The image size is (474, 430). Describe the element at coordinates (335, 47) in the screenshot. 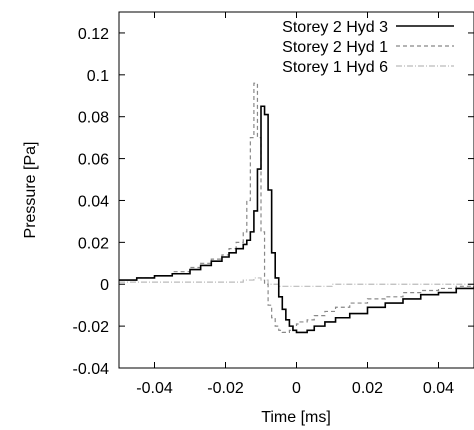

I see `legend-label-2: Storey 2 Hyd 1` at that location.